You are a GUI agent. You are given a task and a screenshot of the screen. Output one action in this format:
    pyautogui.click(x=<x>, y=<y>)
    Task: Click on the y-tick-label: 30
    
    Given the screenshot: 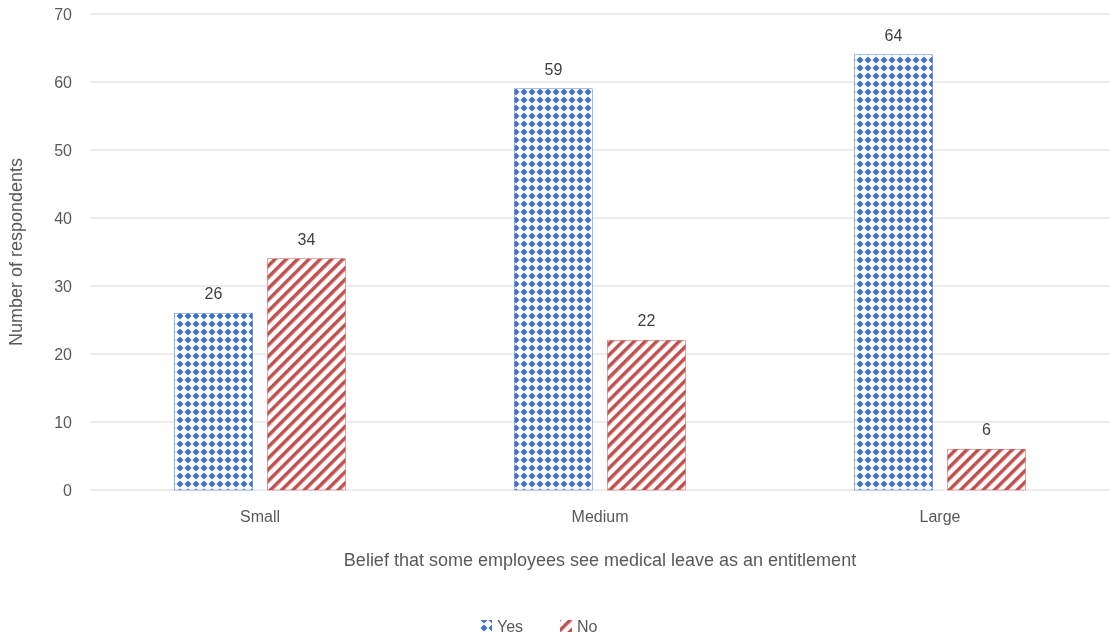 What is the action you would take?
    pyautogui.click(x=63, y=286)
    